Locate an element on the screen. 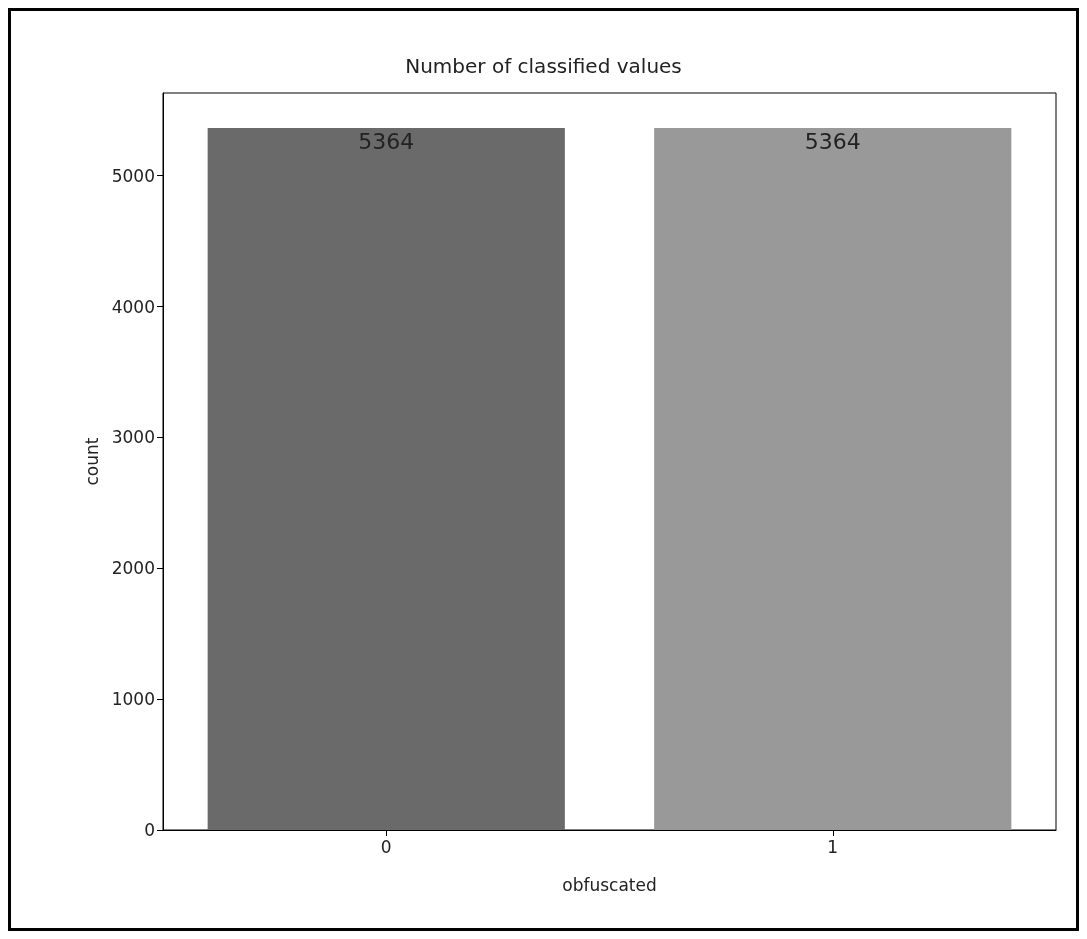  y-tick-label: 5000 is located at coordinates (133, 175).